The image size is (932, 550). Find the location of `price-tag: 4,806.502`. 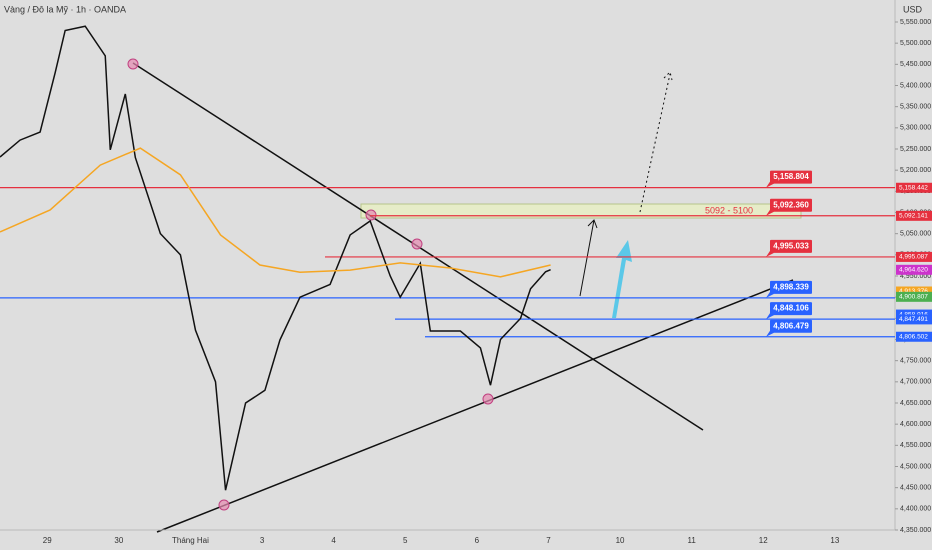

price-tag: 4,806.502 is located at coordinates (914, 336).